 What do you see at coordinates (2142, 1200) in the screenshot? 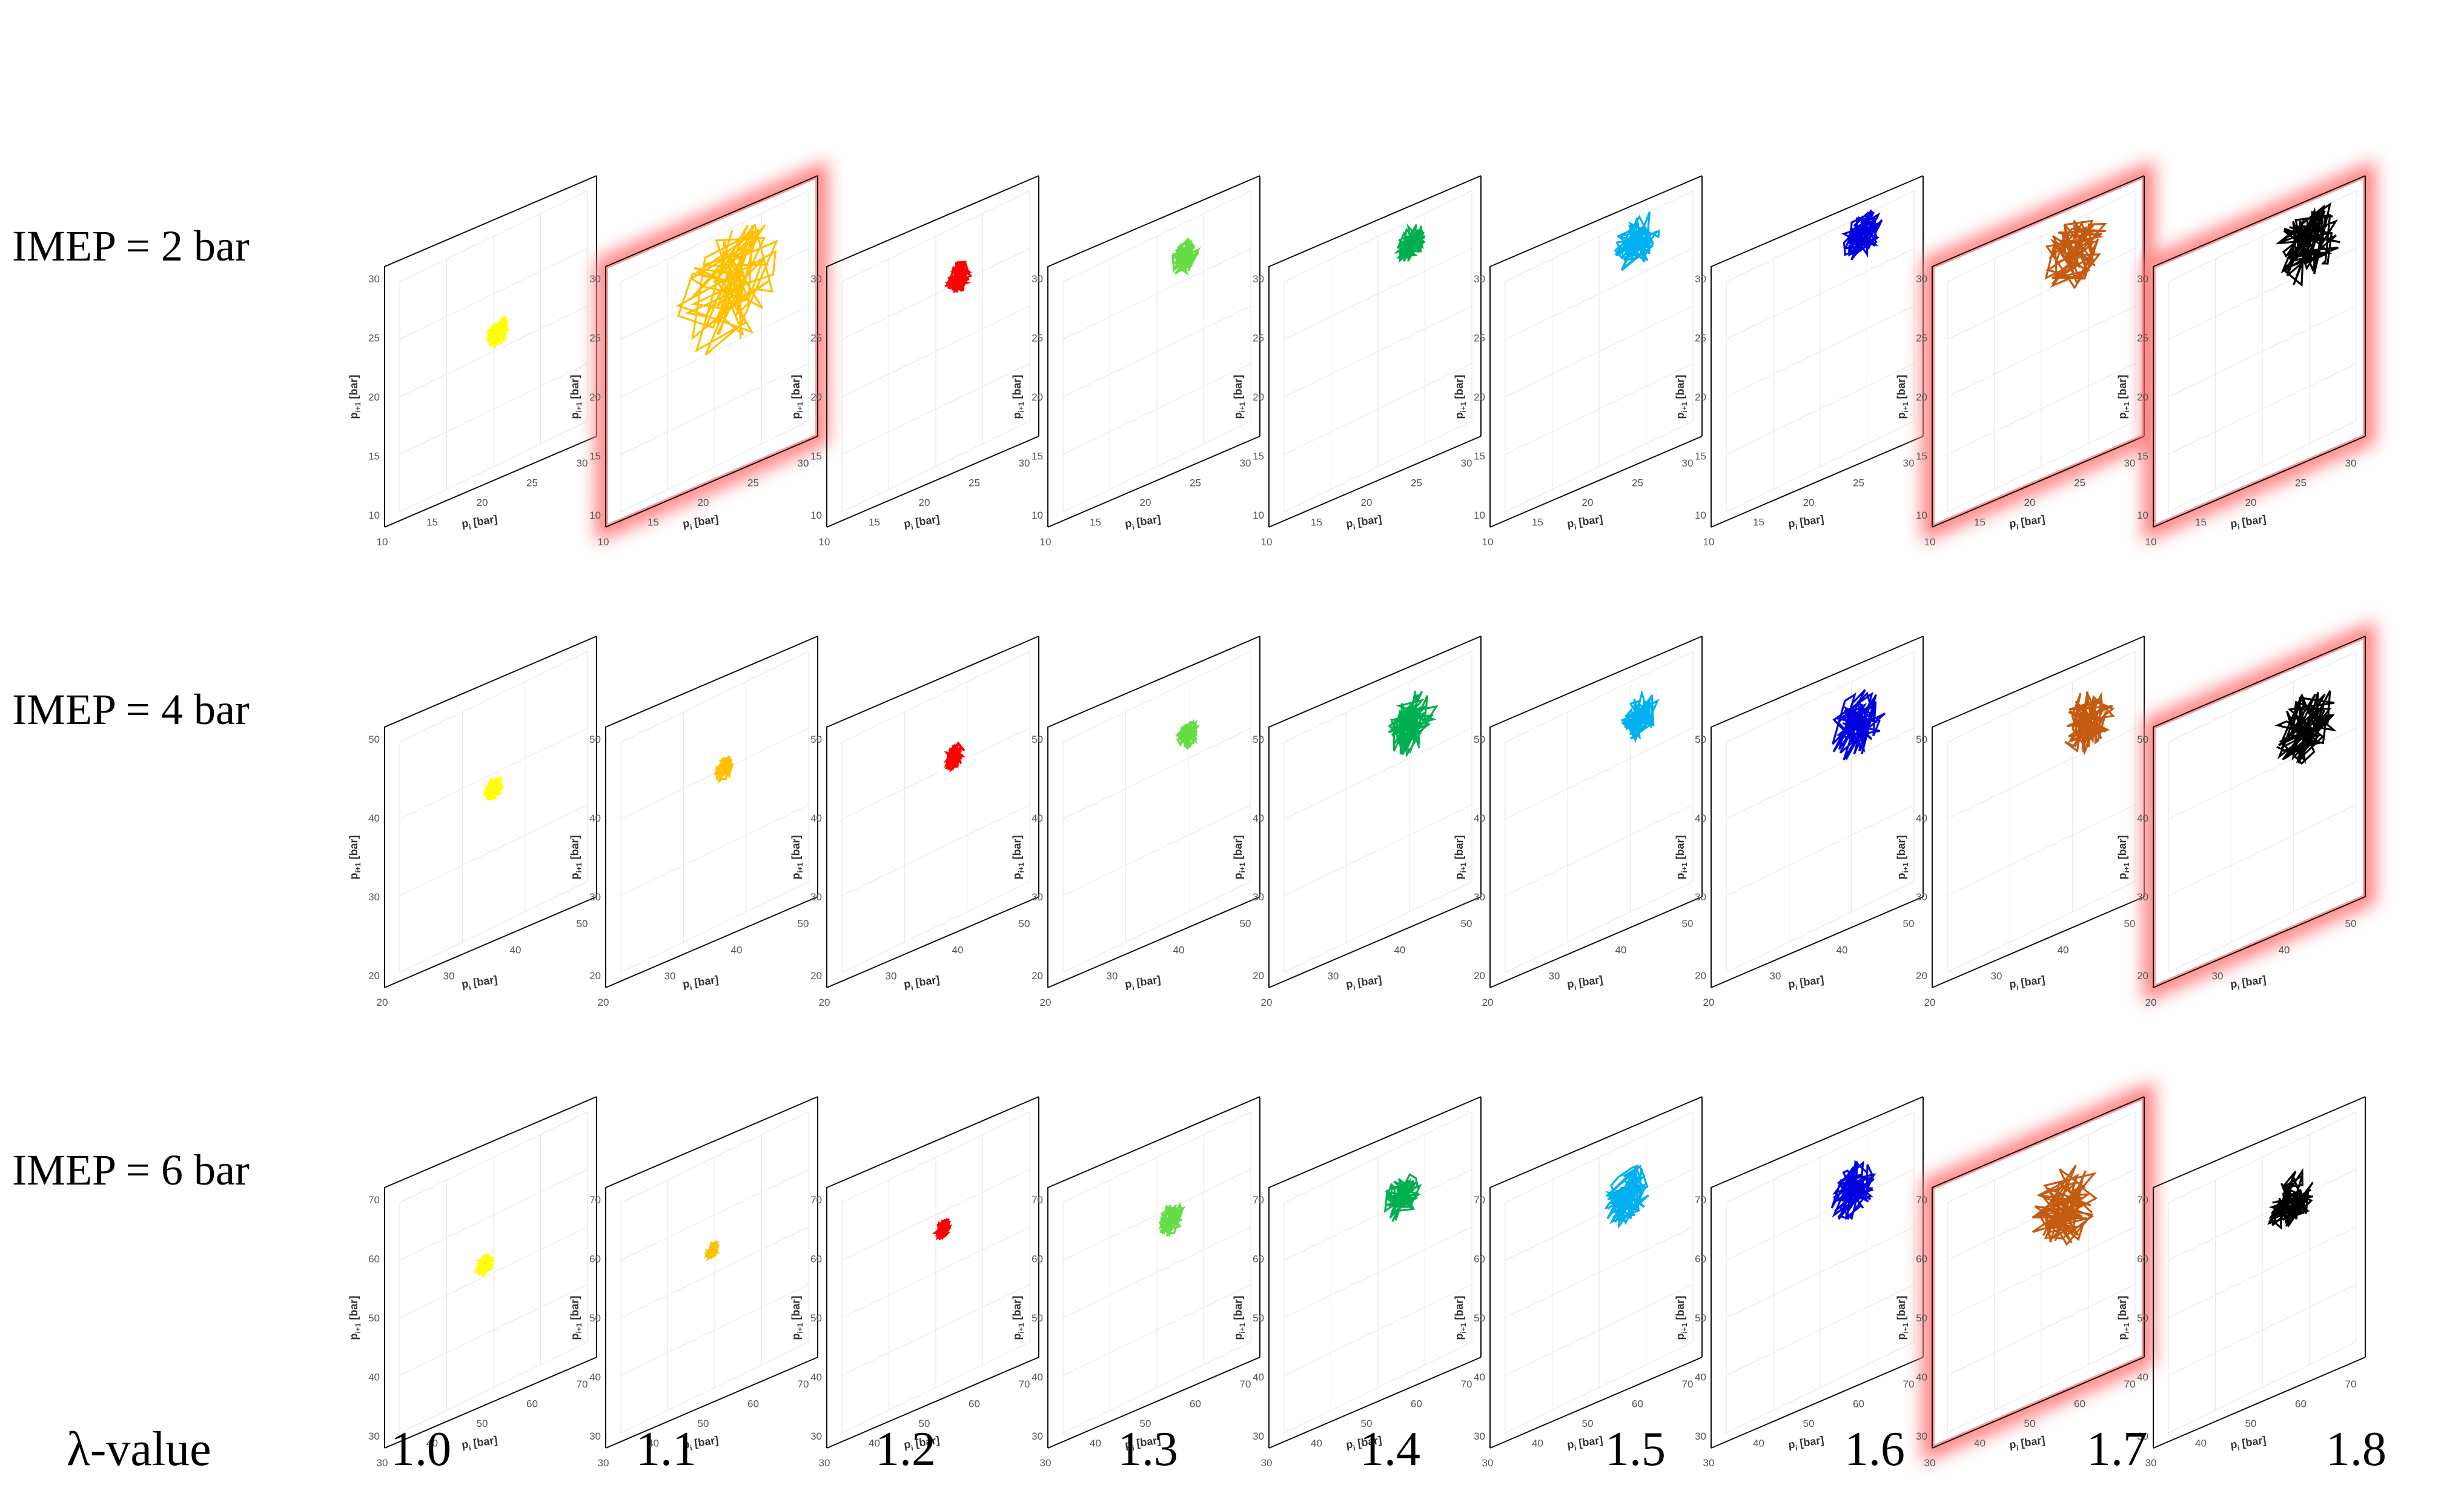
I see `y-tick-label: 70` at bounding box center [2142, 1200].